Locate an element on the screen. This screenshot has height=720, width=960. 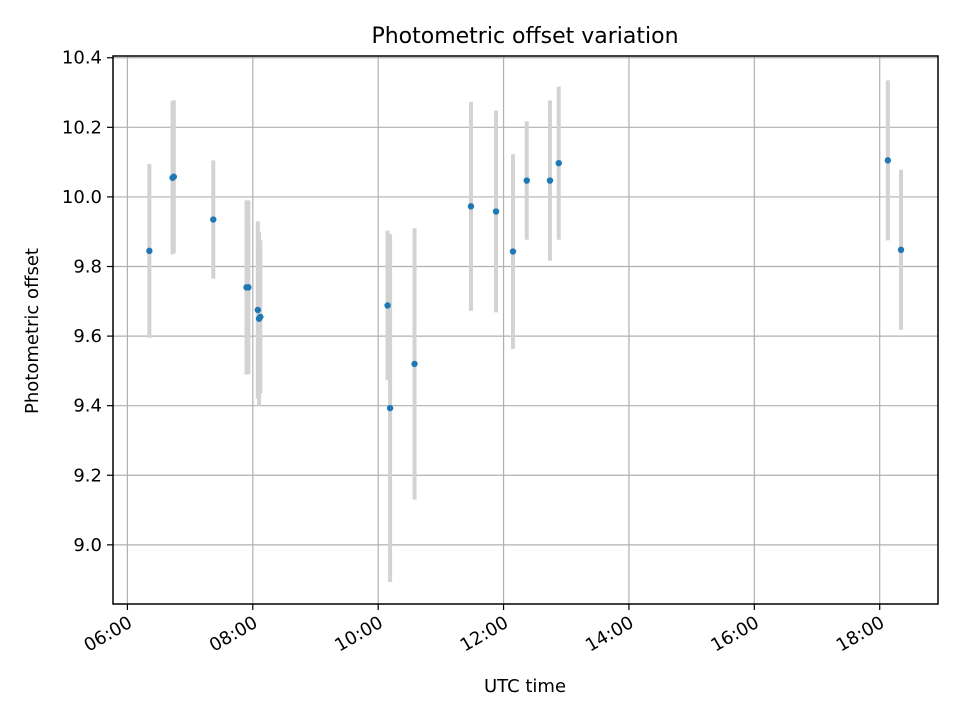
chart-title: Photometric offset variation is located at coordinates (524, 36).